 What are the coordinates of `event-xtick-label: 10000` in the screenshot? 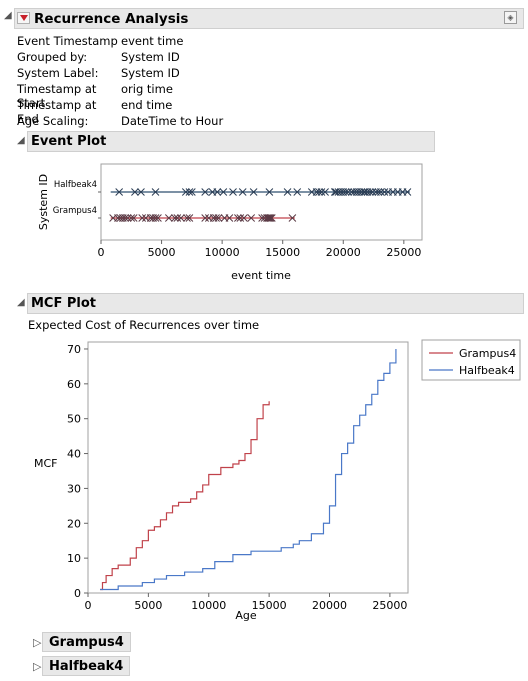 It's located at (222, 252).